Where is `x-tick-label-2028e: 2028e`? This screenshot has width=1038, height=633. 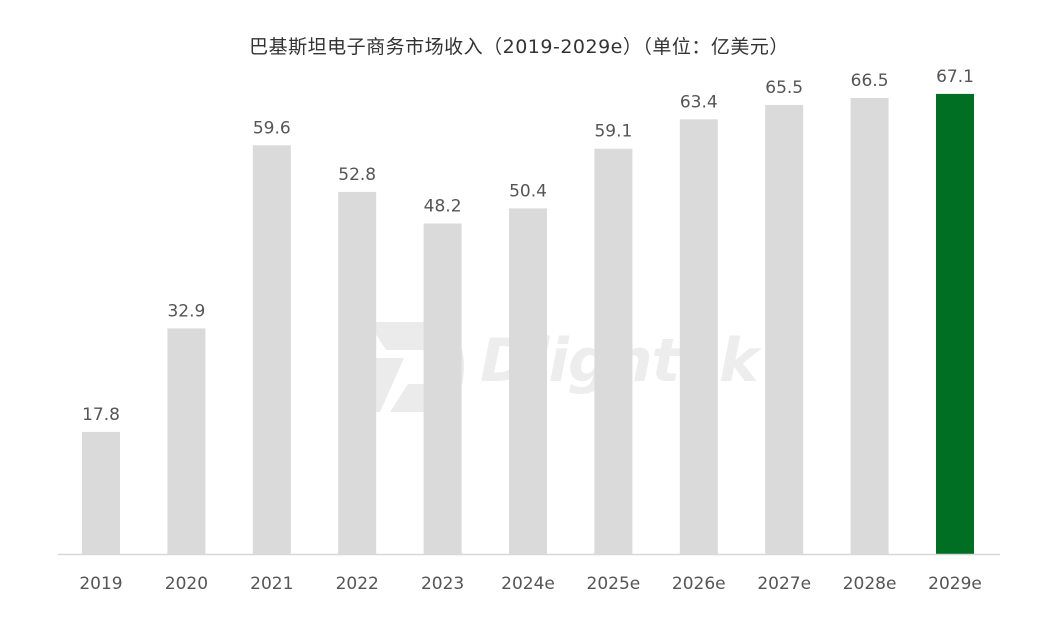 x-tick-label-2028e: 2028e is located at coordinates (870, 584).